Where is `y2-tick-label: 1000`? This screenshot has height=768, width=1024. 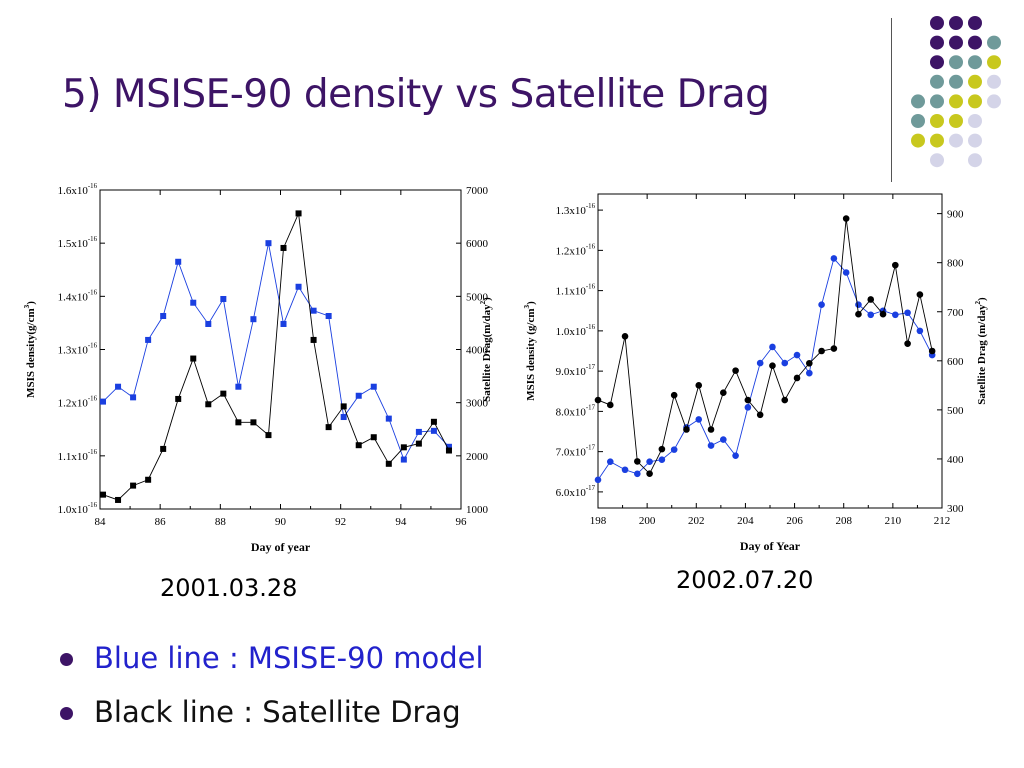 y2-tick-label: 1000 is located at coordinates (477, 510).